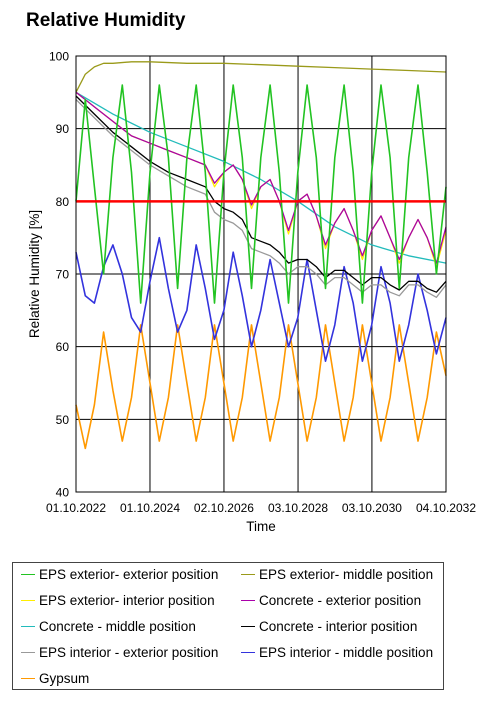 This screenshot has width=496, height=702. Describe the element at coordinates (340, 600) in the screenshot. I see `legend-label: Concrete - exterior position` at that location.